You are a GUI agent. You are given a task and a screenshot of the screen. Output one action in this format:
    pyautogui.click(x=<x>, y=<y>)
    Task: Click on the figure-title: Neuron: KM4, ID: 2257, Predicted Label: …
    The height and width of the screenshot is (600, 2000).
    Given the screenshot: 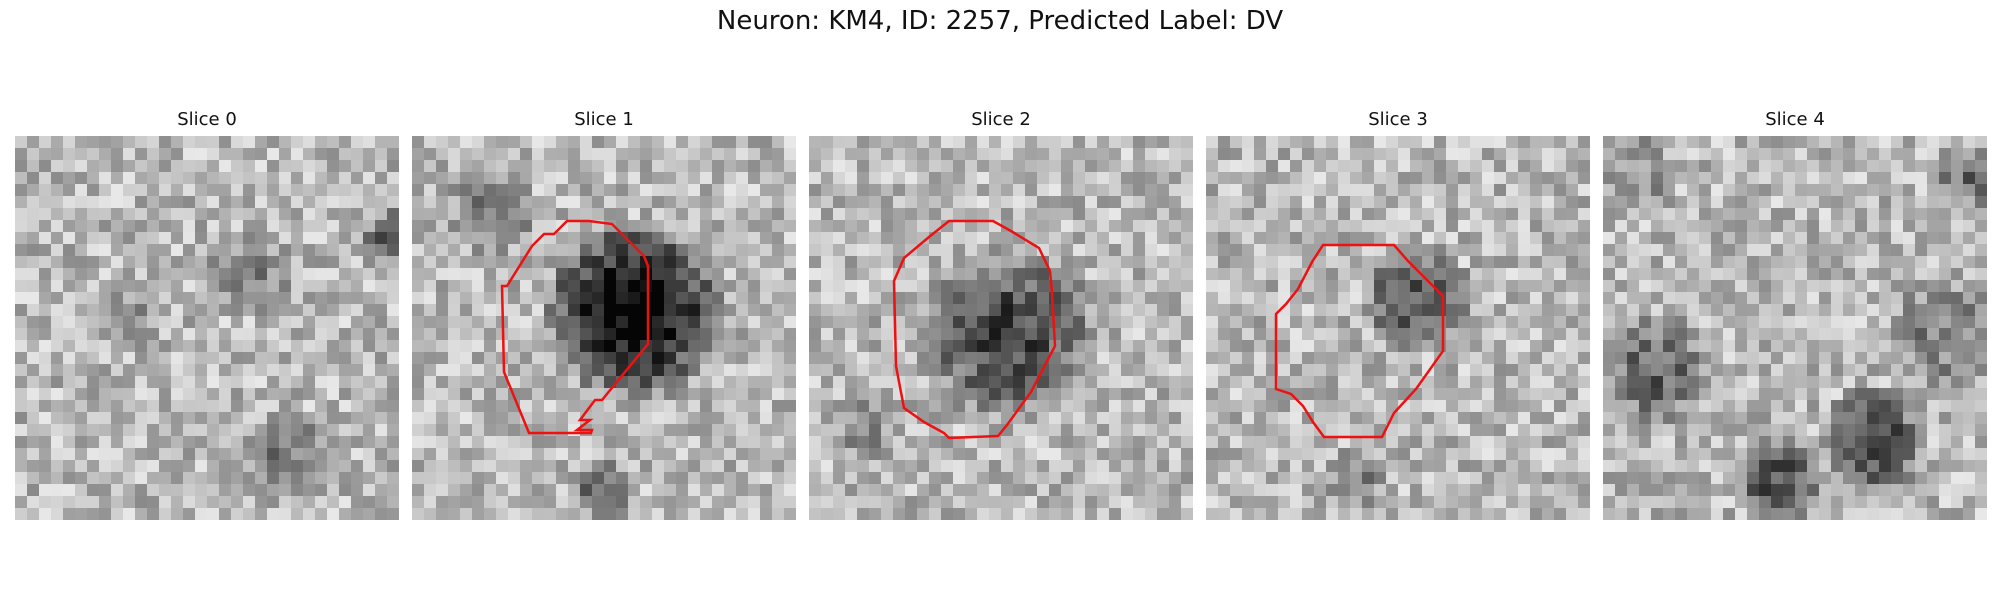 What is the action you would take?
    pyautogui.click(x=1000, y=21)
    